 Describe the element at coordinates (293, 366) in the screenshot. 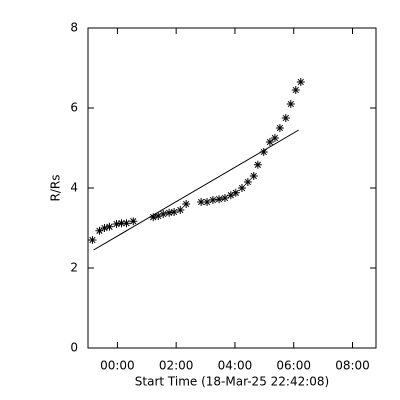

I see `x-tick-label: 06:00` at that location.